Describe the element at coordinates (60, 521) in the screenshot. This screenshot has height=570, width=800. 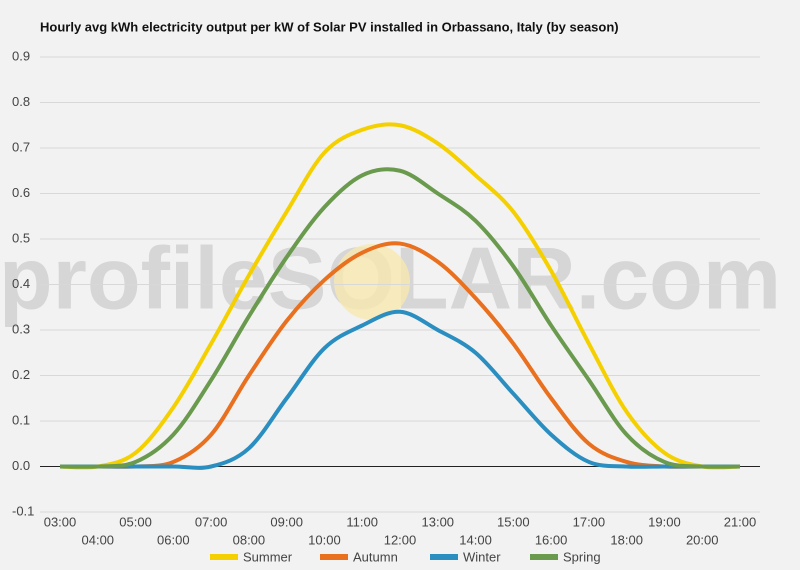
I see `x-tick-label: 03:00` at that location.